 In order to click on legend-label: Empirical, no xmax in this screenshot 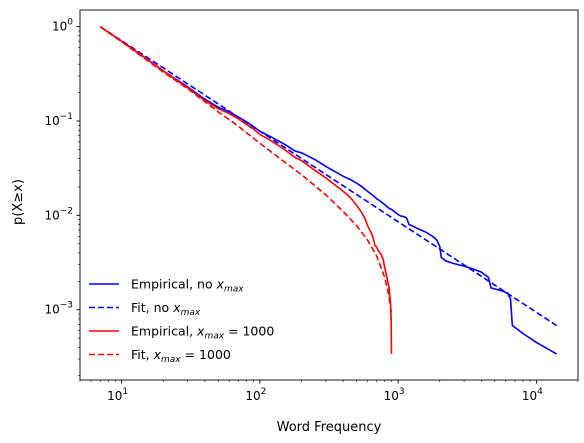, I will do `click(187, 286)`.